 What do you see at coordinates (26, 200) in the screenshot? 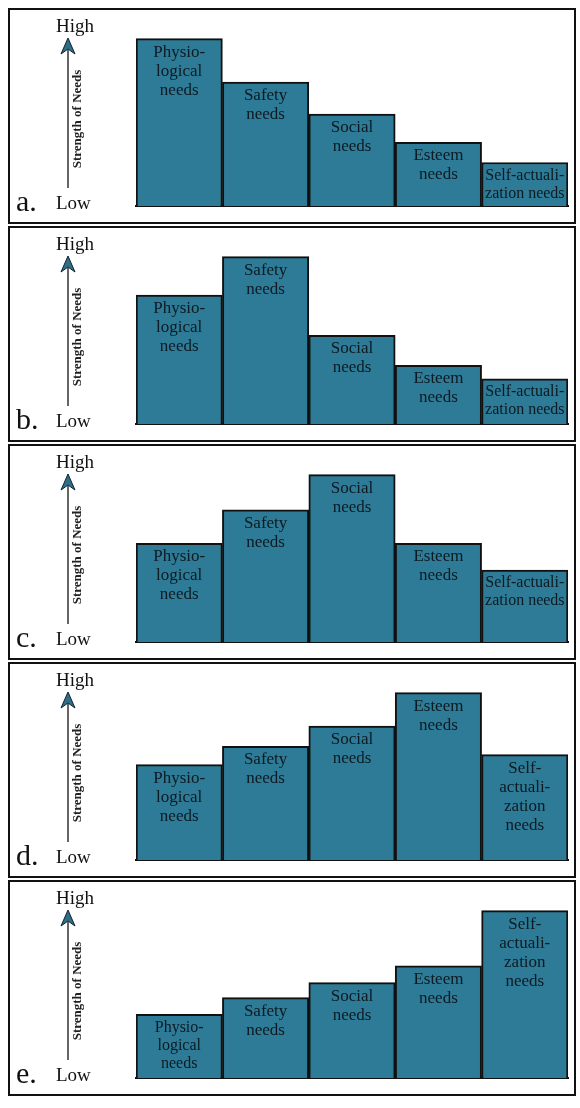
I see `text: a.` at bounding box center [26, 200].